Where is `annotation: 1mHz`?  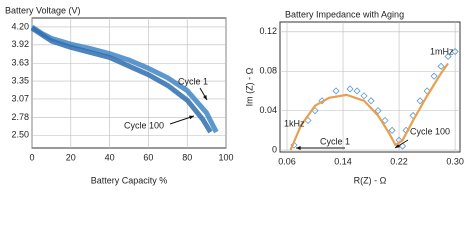 annotation: 1mHz is located at coordinates (442, 51).